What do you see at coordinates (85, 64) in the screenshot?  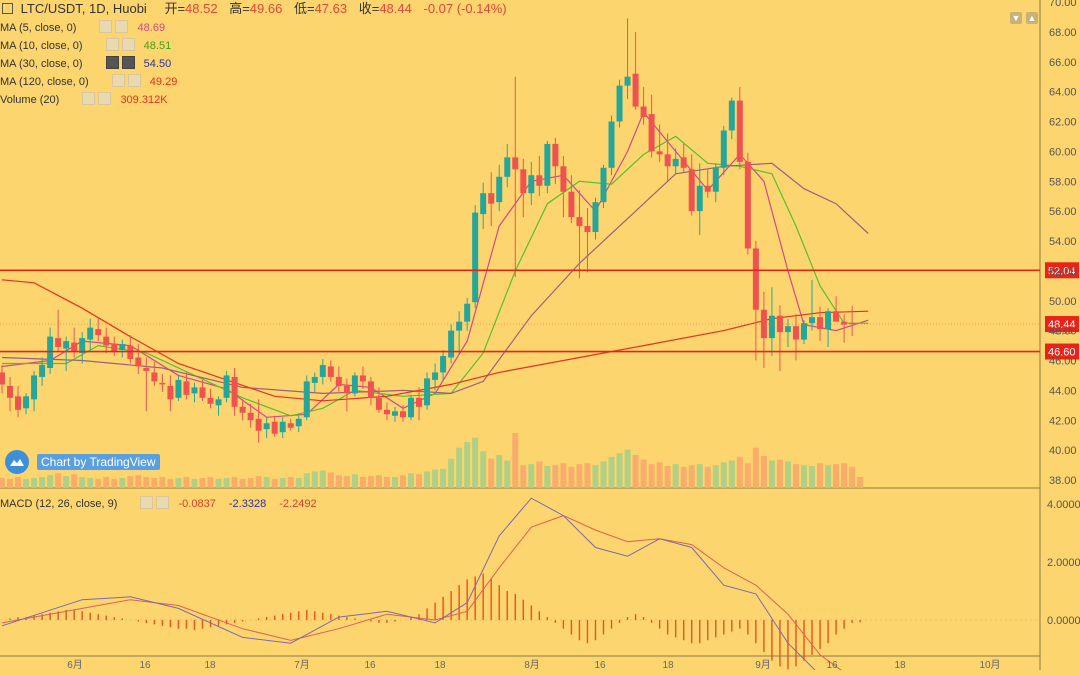 I see `legend-ma30: MA (30, close, 0) 54.50` at bounding box center [85, 64].